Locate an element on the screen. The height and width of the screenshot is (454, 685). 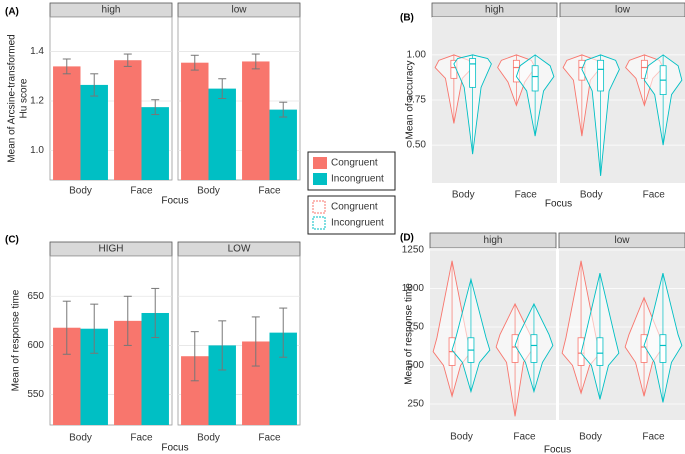
y-axis-label: Mean of Arcsine-transformed is located at coordinates (12, 98).